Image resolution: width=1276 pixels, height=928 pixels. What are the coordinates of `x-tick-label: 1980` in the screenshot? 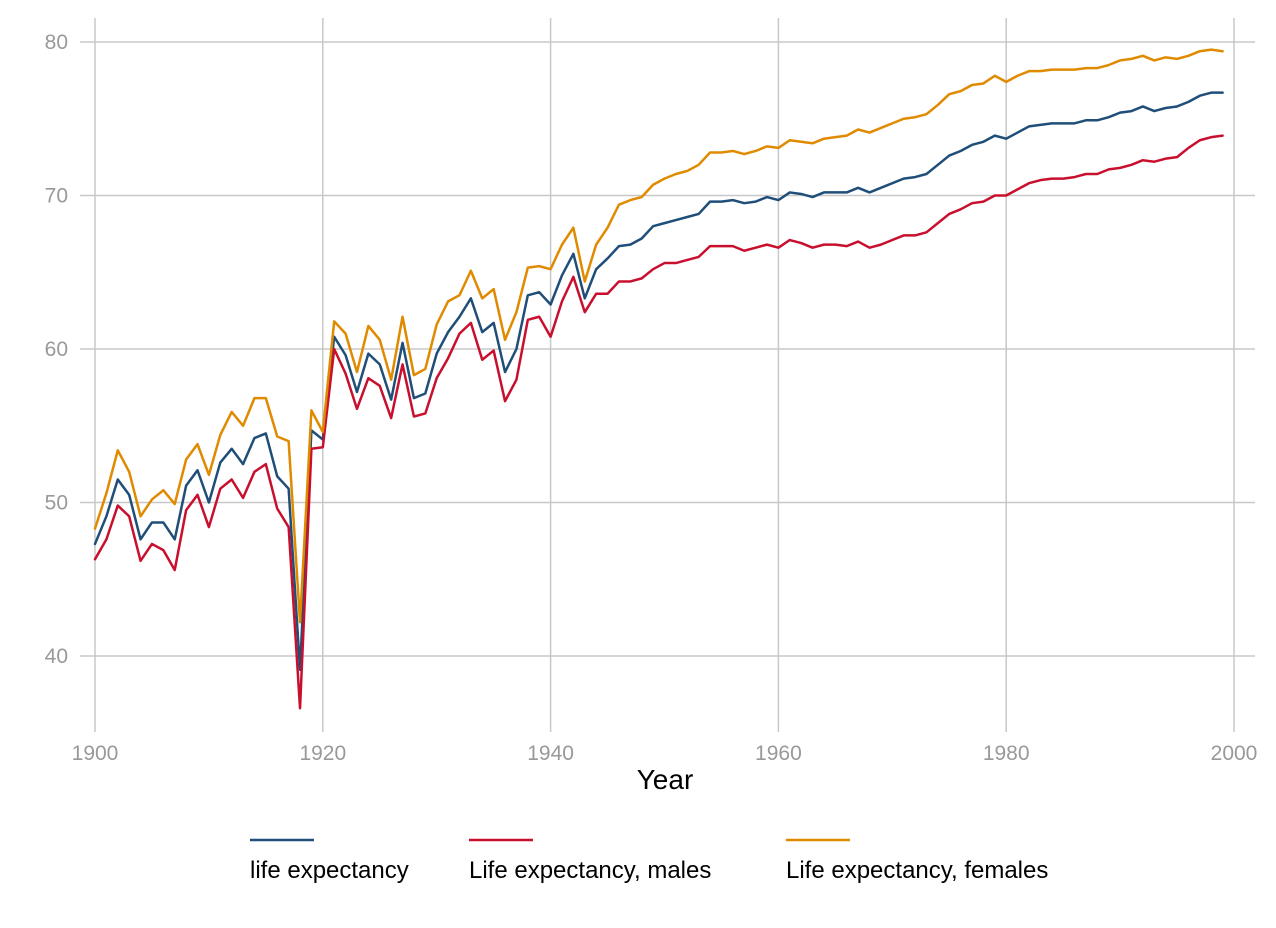 It's located at (1006, 753).